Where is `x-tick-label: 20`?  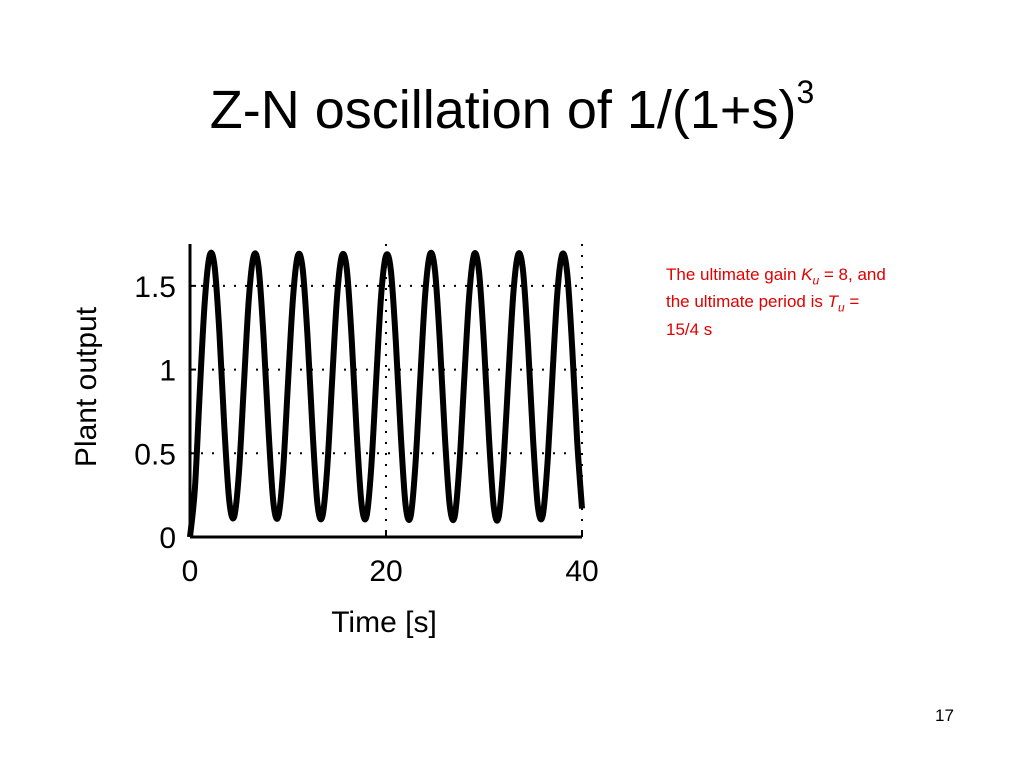 x-tick-label: 20 is located at coordinates (385, 571).